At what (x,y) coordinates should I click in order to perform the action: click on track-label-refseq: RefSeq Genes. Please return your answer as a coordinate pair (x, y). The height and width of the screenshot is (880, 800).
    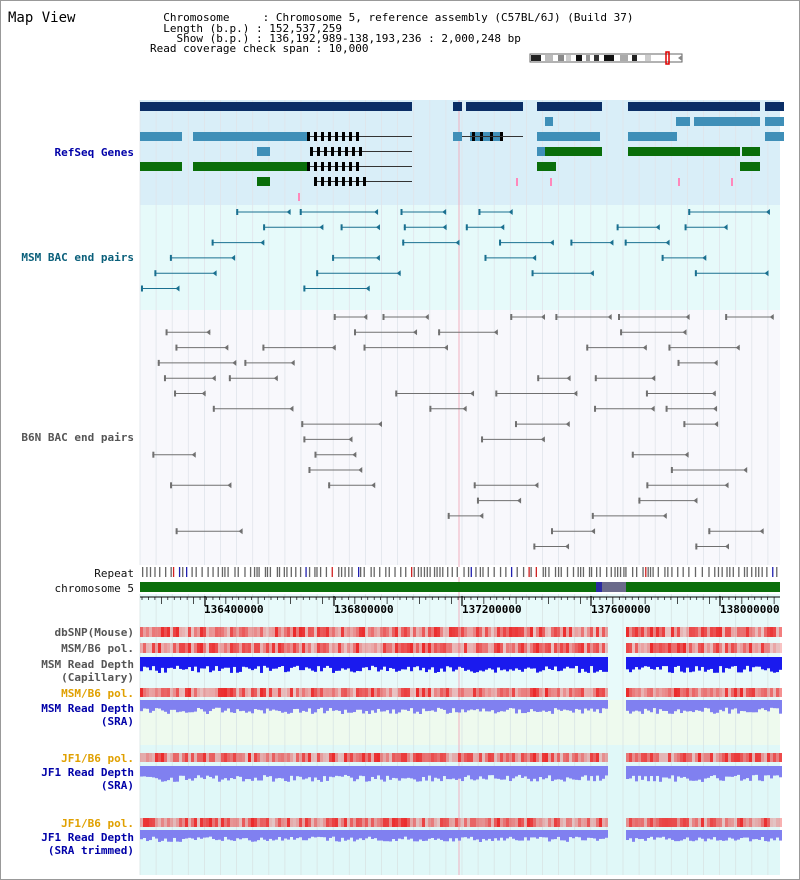
    Looking at the image, I should click on (94, 152).